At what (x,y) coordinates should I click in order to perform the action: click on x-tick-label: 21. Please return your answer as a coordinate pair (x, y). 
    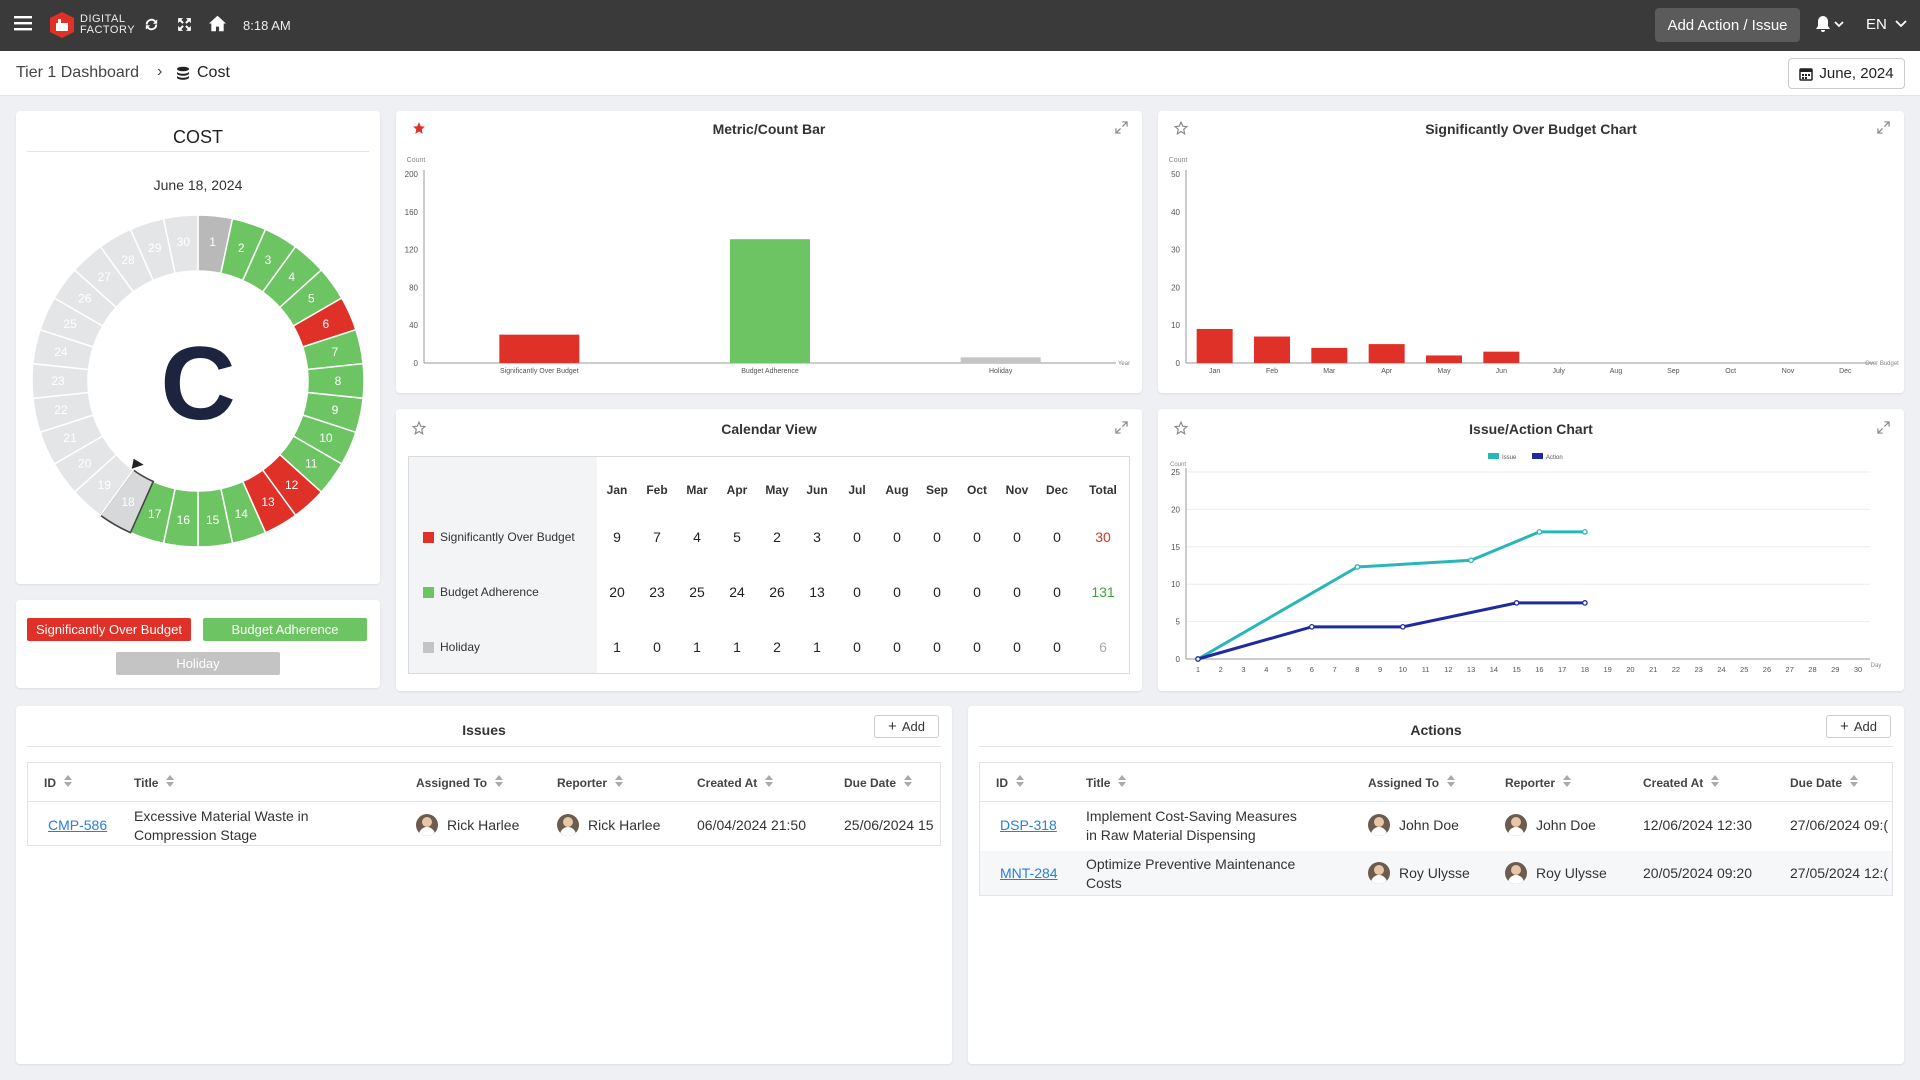
    Looking at the image, I should click on (1653, 669).